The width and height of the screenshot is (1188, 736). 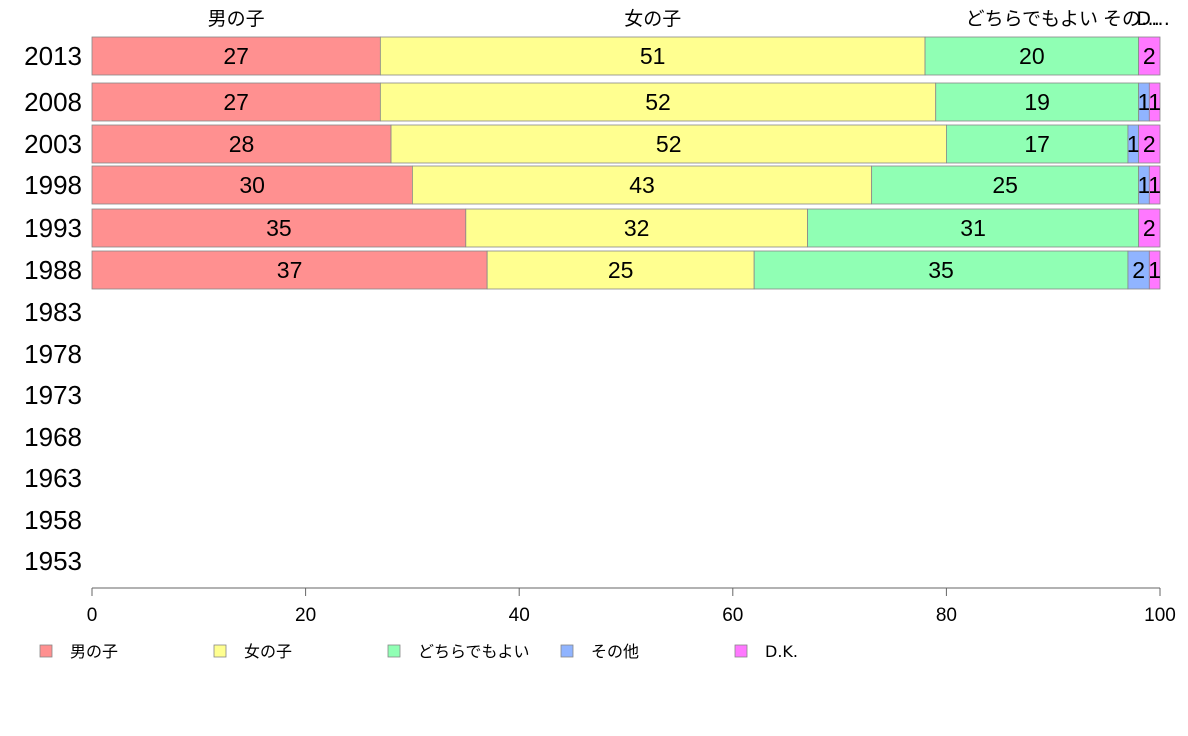 I want to click on bar-1988-D.K., so click(x=1154, y=270).